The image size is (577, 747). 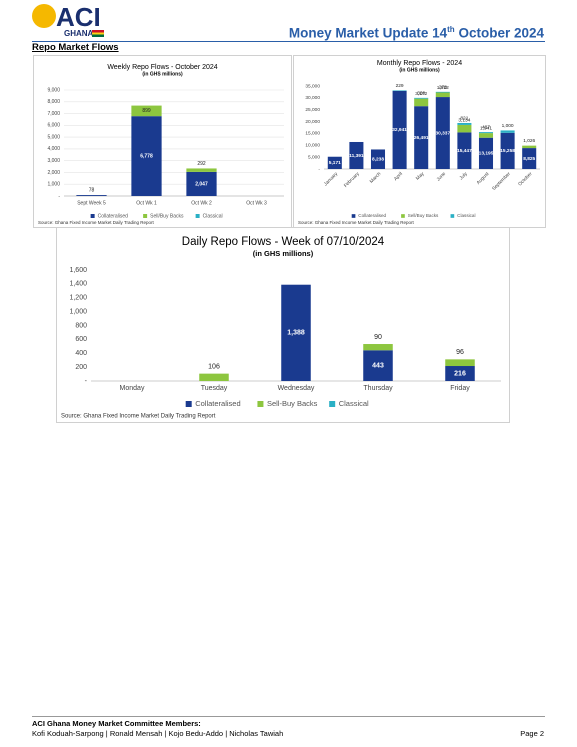 I want to click on x-tick-label: May, so click(x=420, y=176).